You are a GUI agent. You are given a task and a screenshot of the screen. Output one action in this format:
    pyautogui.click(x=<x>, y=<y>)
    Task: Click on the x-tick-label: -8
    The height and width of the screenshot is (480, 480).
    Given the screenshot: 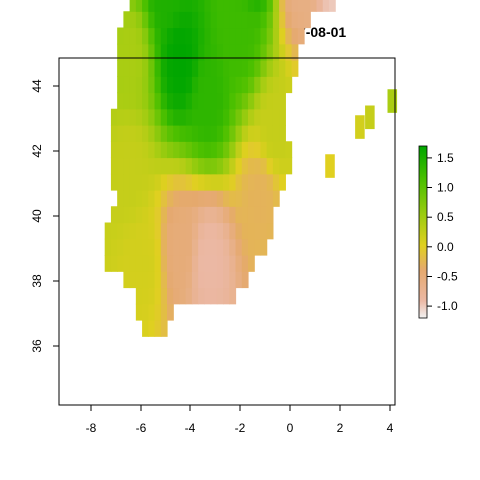 What is the action you would take?
    pyautogui.click(x=91, y=428)
    